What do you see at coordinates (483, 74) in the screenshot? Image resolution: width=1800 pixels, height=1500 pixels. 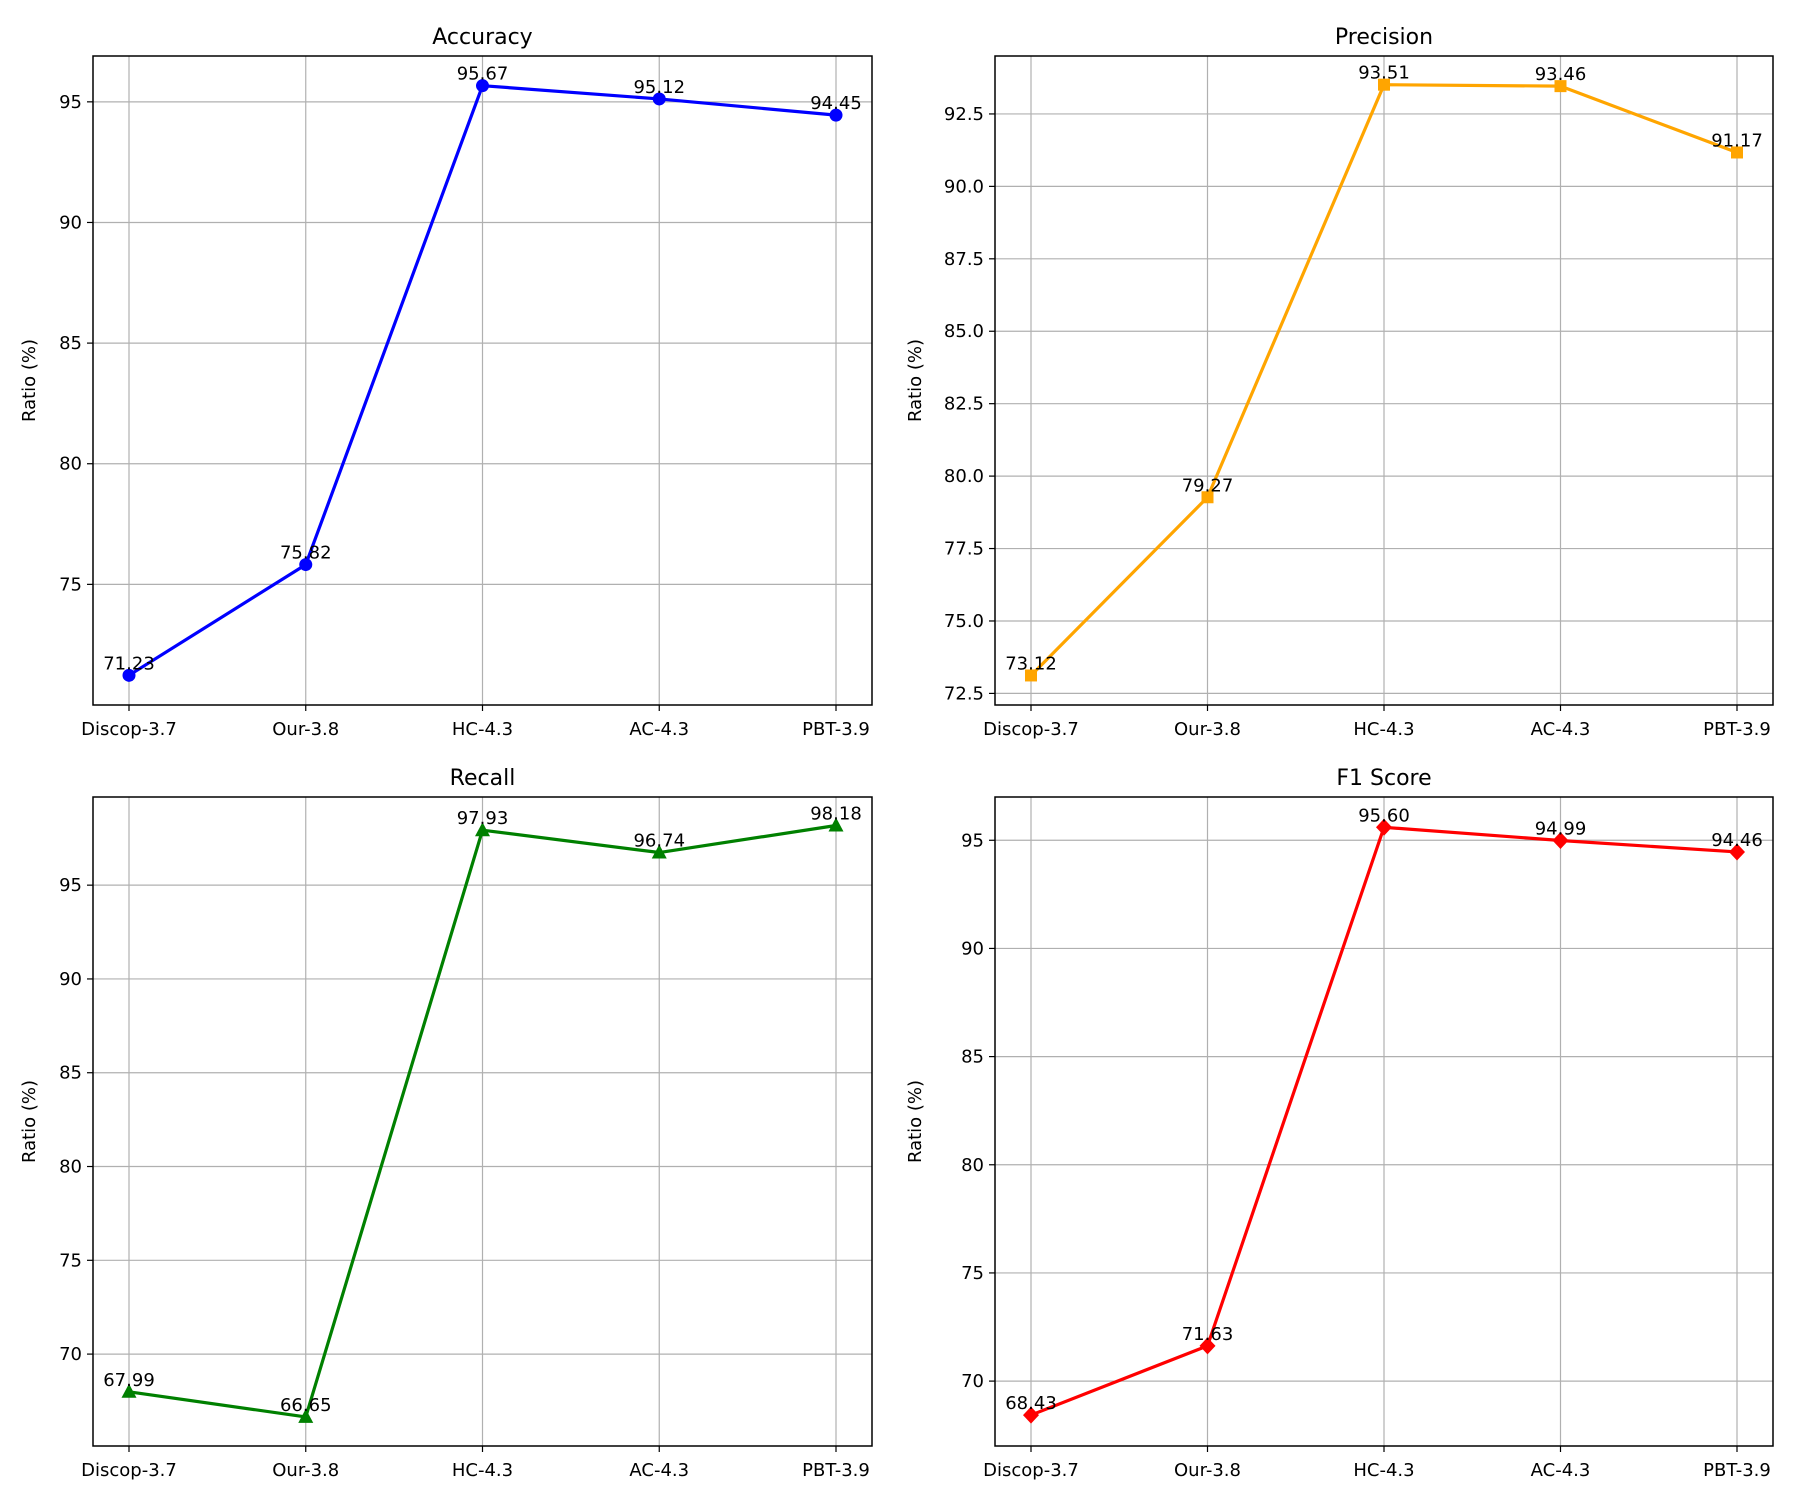 I see `data-label: 95.67` at bounding box center [483, 74].